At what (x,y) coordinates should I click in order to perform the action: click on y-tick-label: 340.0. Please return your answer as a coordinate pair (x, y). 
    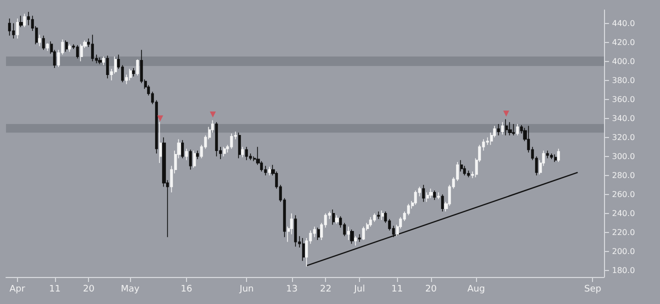
    Looking at the image, I should click on (623, 118).